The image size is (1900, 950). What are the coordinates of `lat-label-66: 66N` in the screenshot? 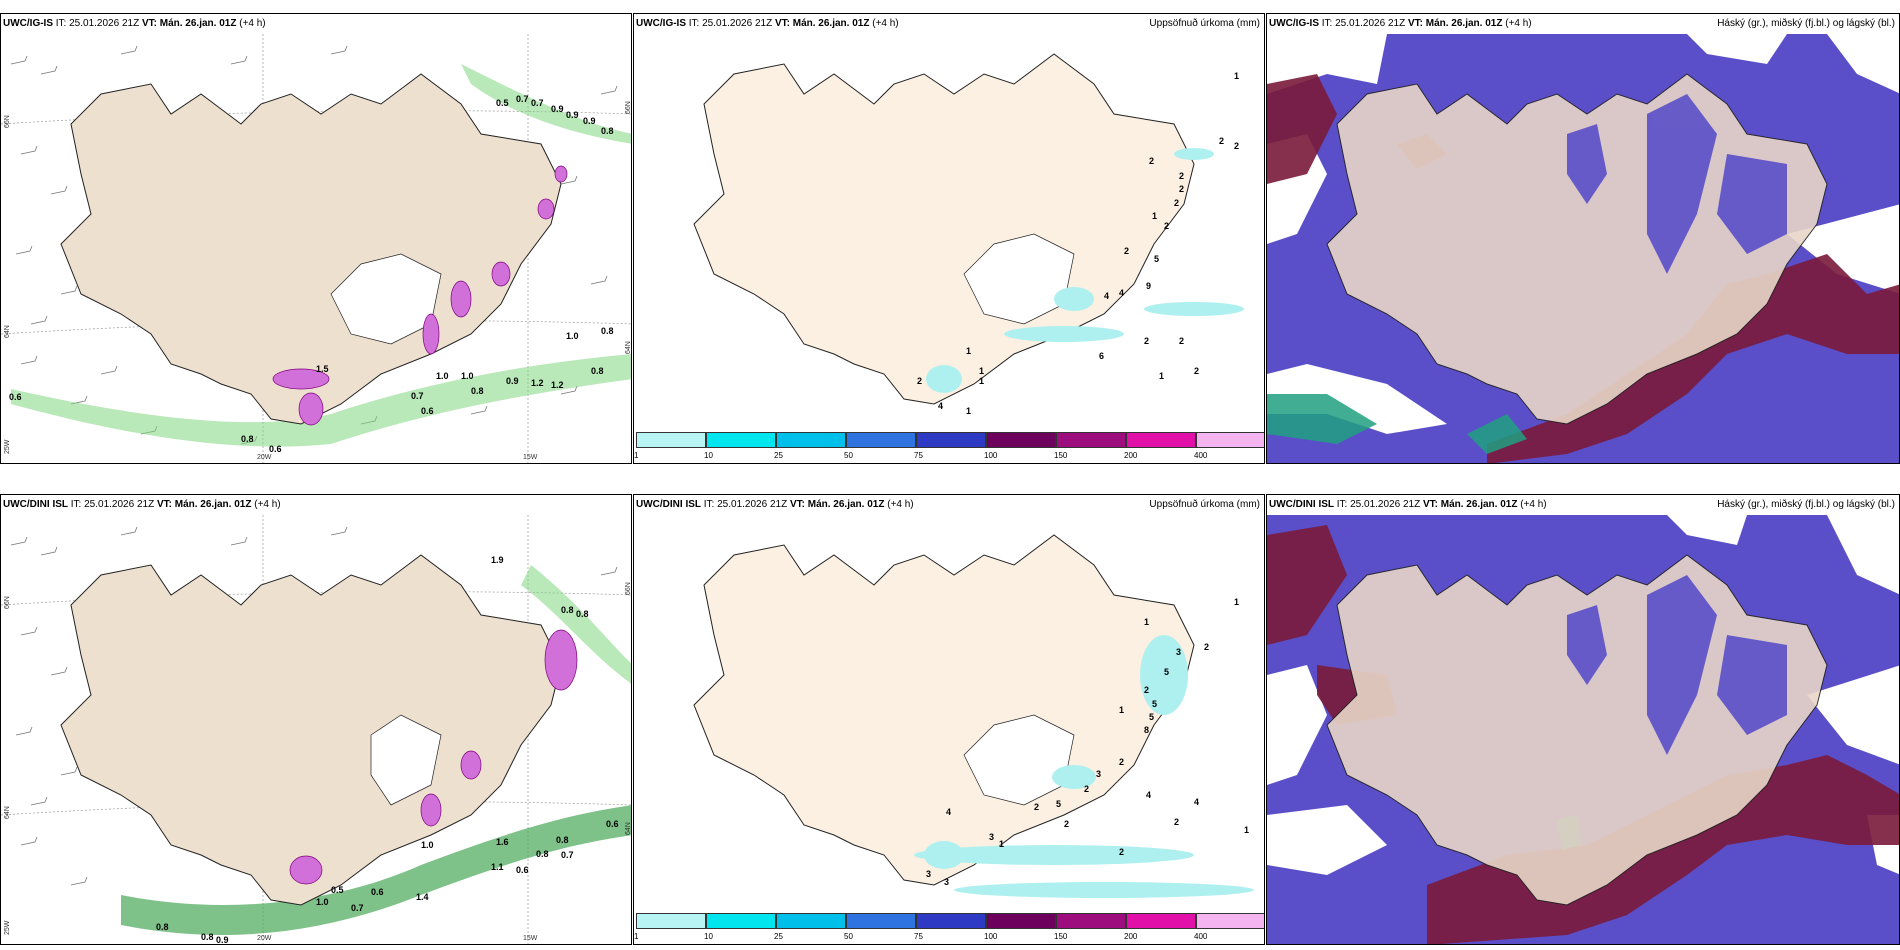 It's located at (7, 121).